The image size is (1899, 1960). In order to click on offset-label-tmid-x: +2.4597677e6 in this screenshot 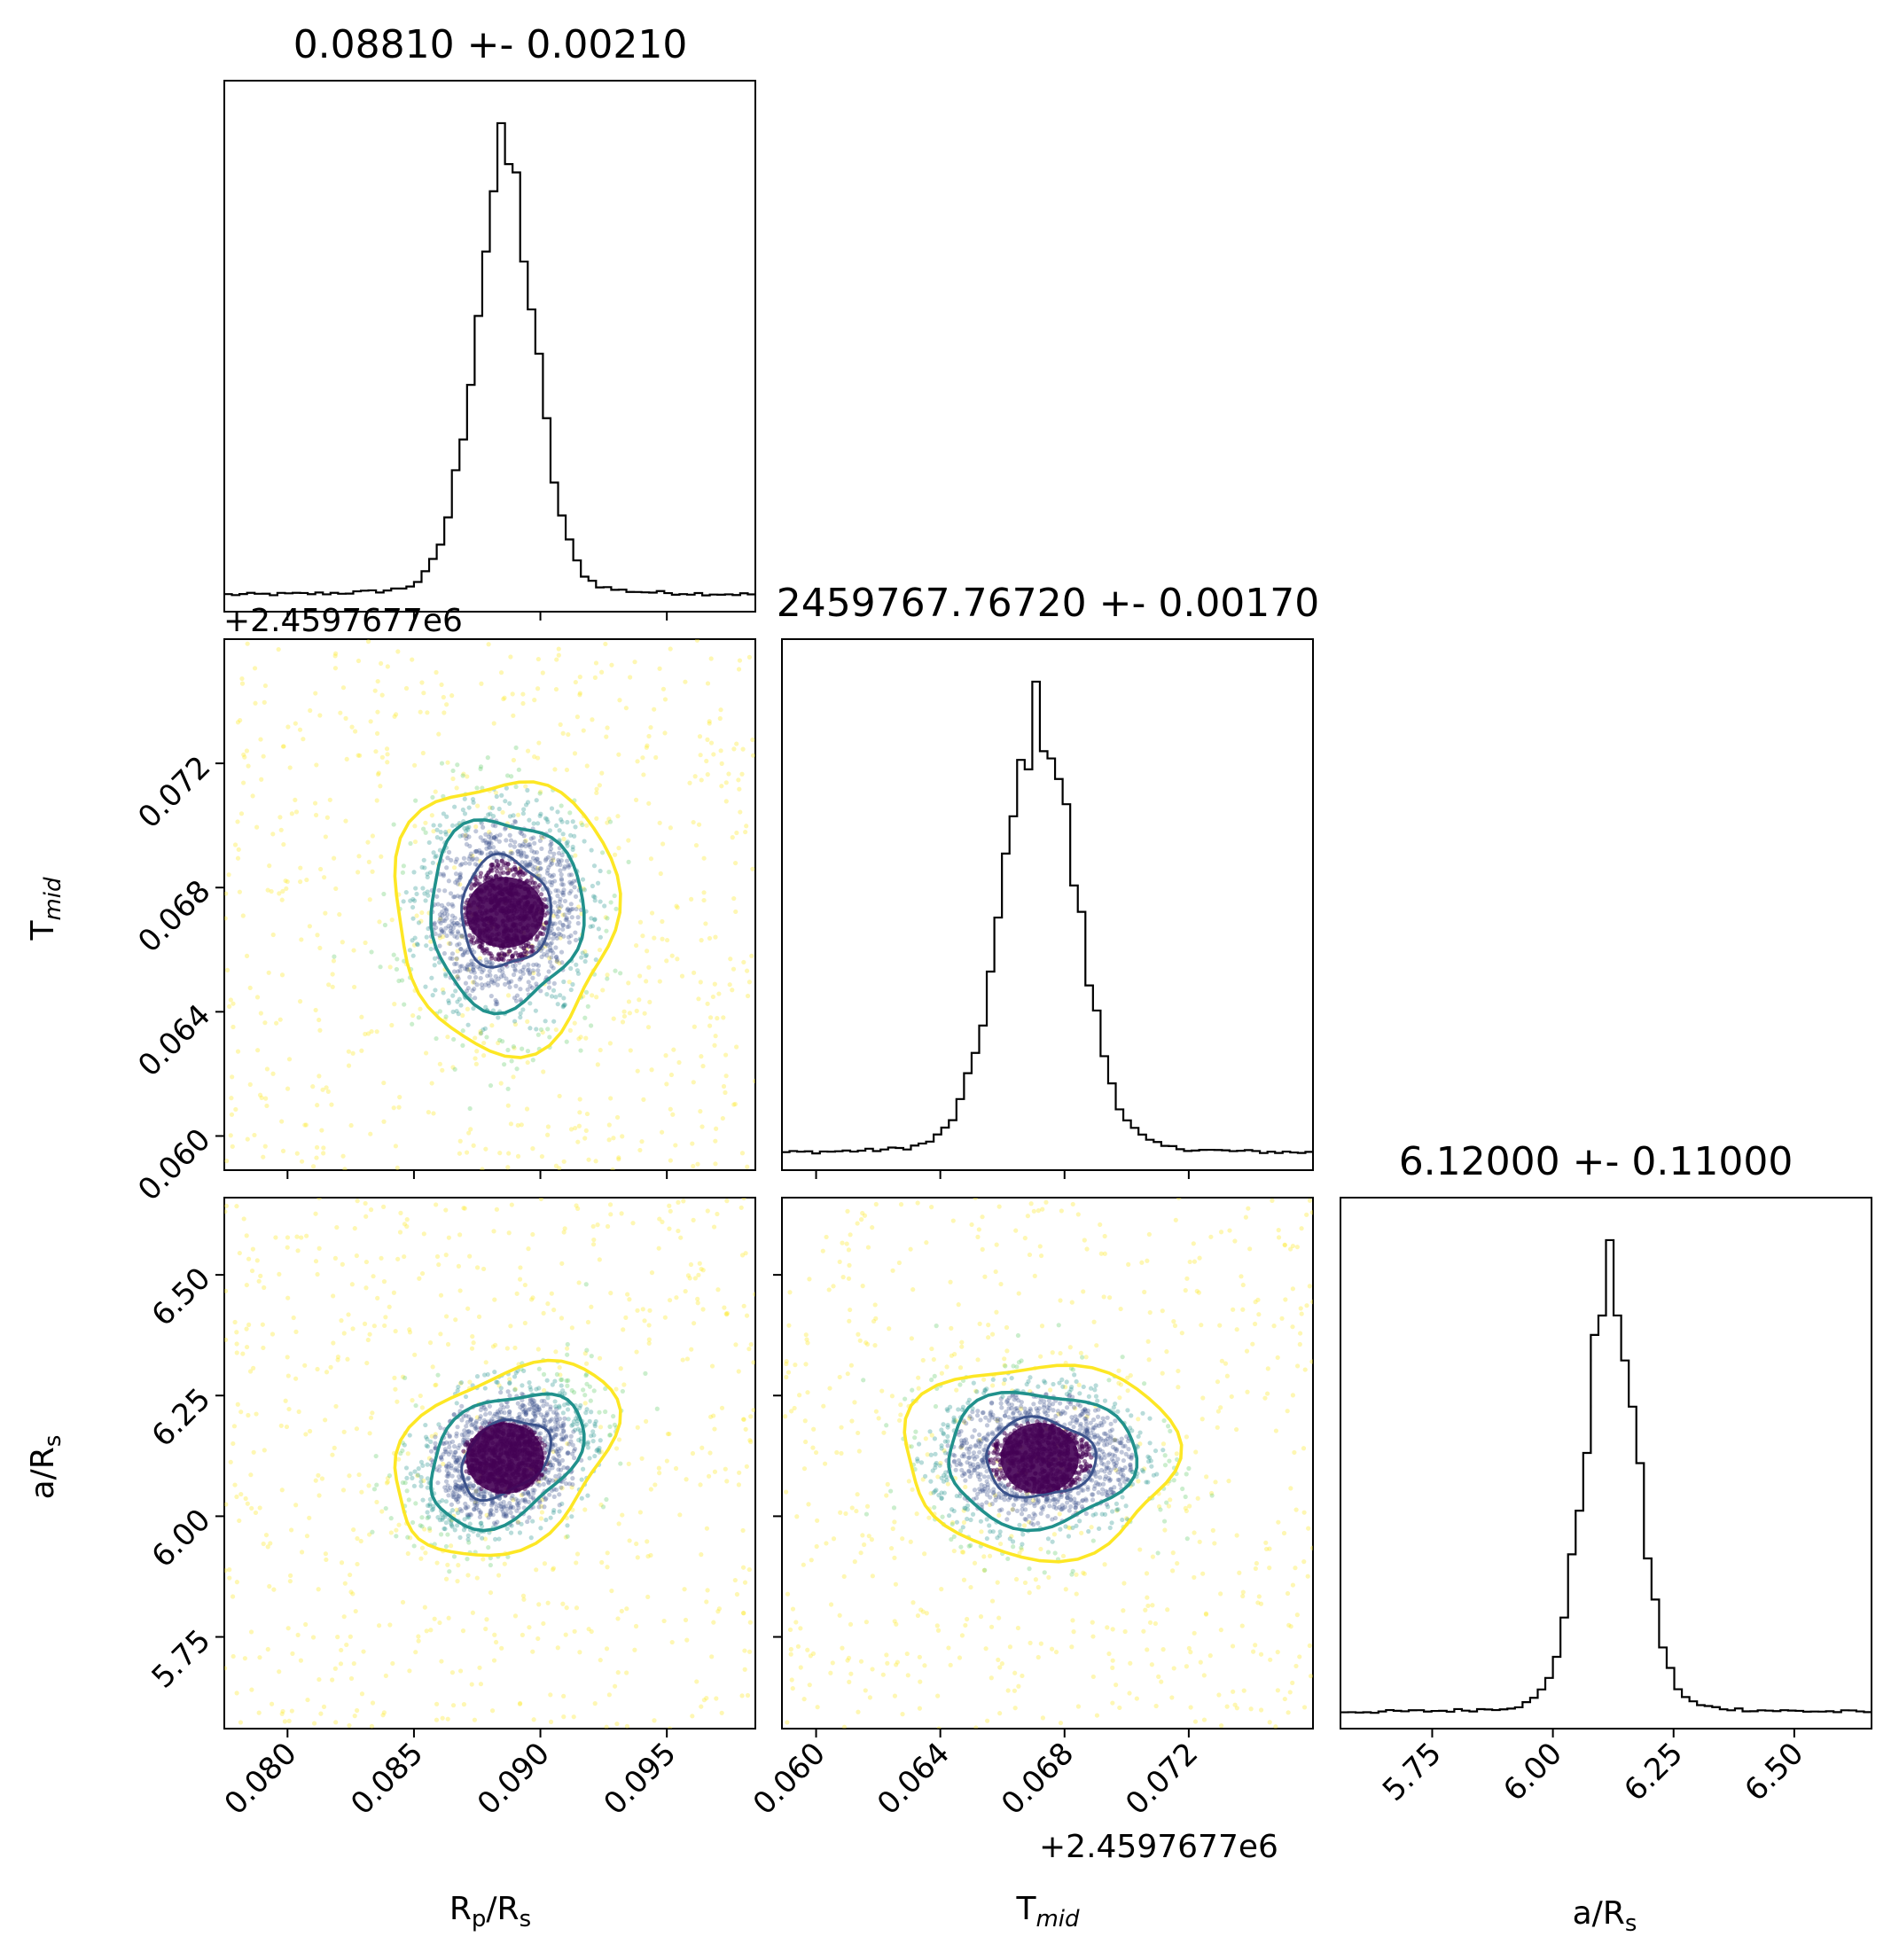, I will do `click(1158, 1847)`.